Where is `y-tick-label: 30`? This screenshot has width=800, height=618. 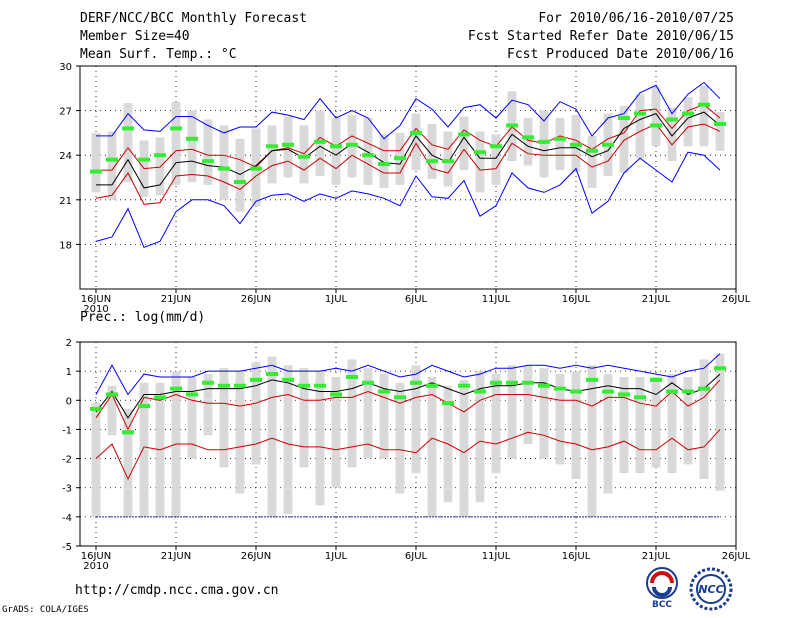 y-tick-label: 30 is located at coordinates (65, 67).